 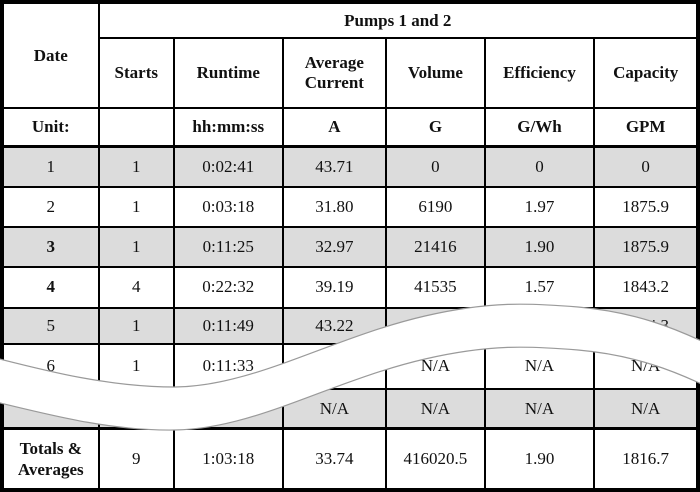 What do you see at coordinates (646, 73) in the screenshot?
I see `col-header-capacity: Capacity` at bounding box center [646, 73].